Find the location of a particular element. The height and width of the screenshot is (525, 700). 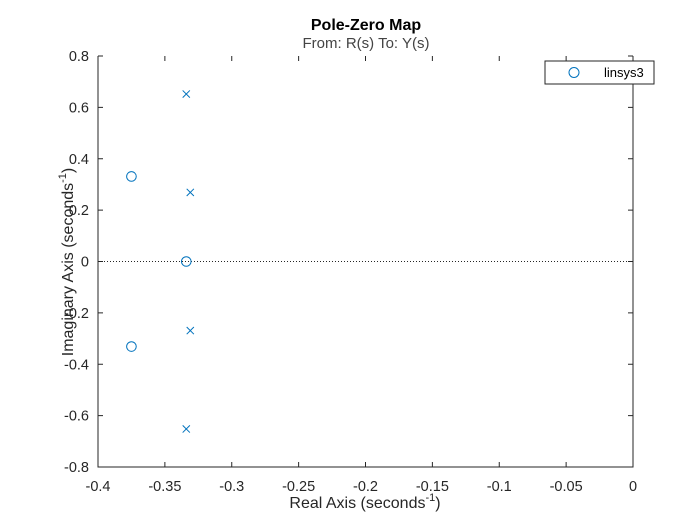

legend: linsys3 is located at coordinates (599, 72).